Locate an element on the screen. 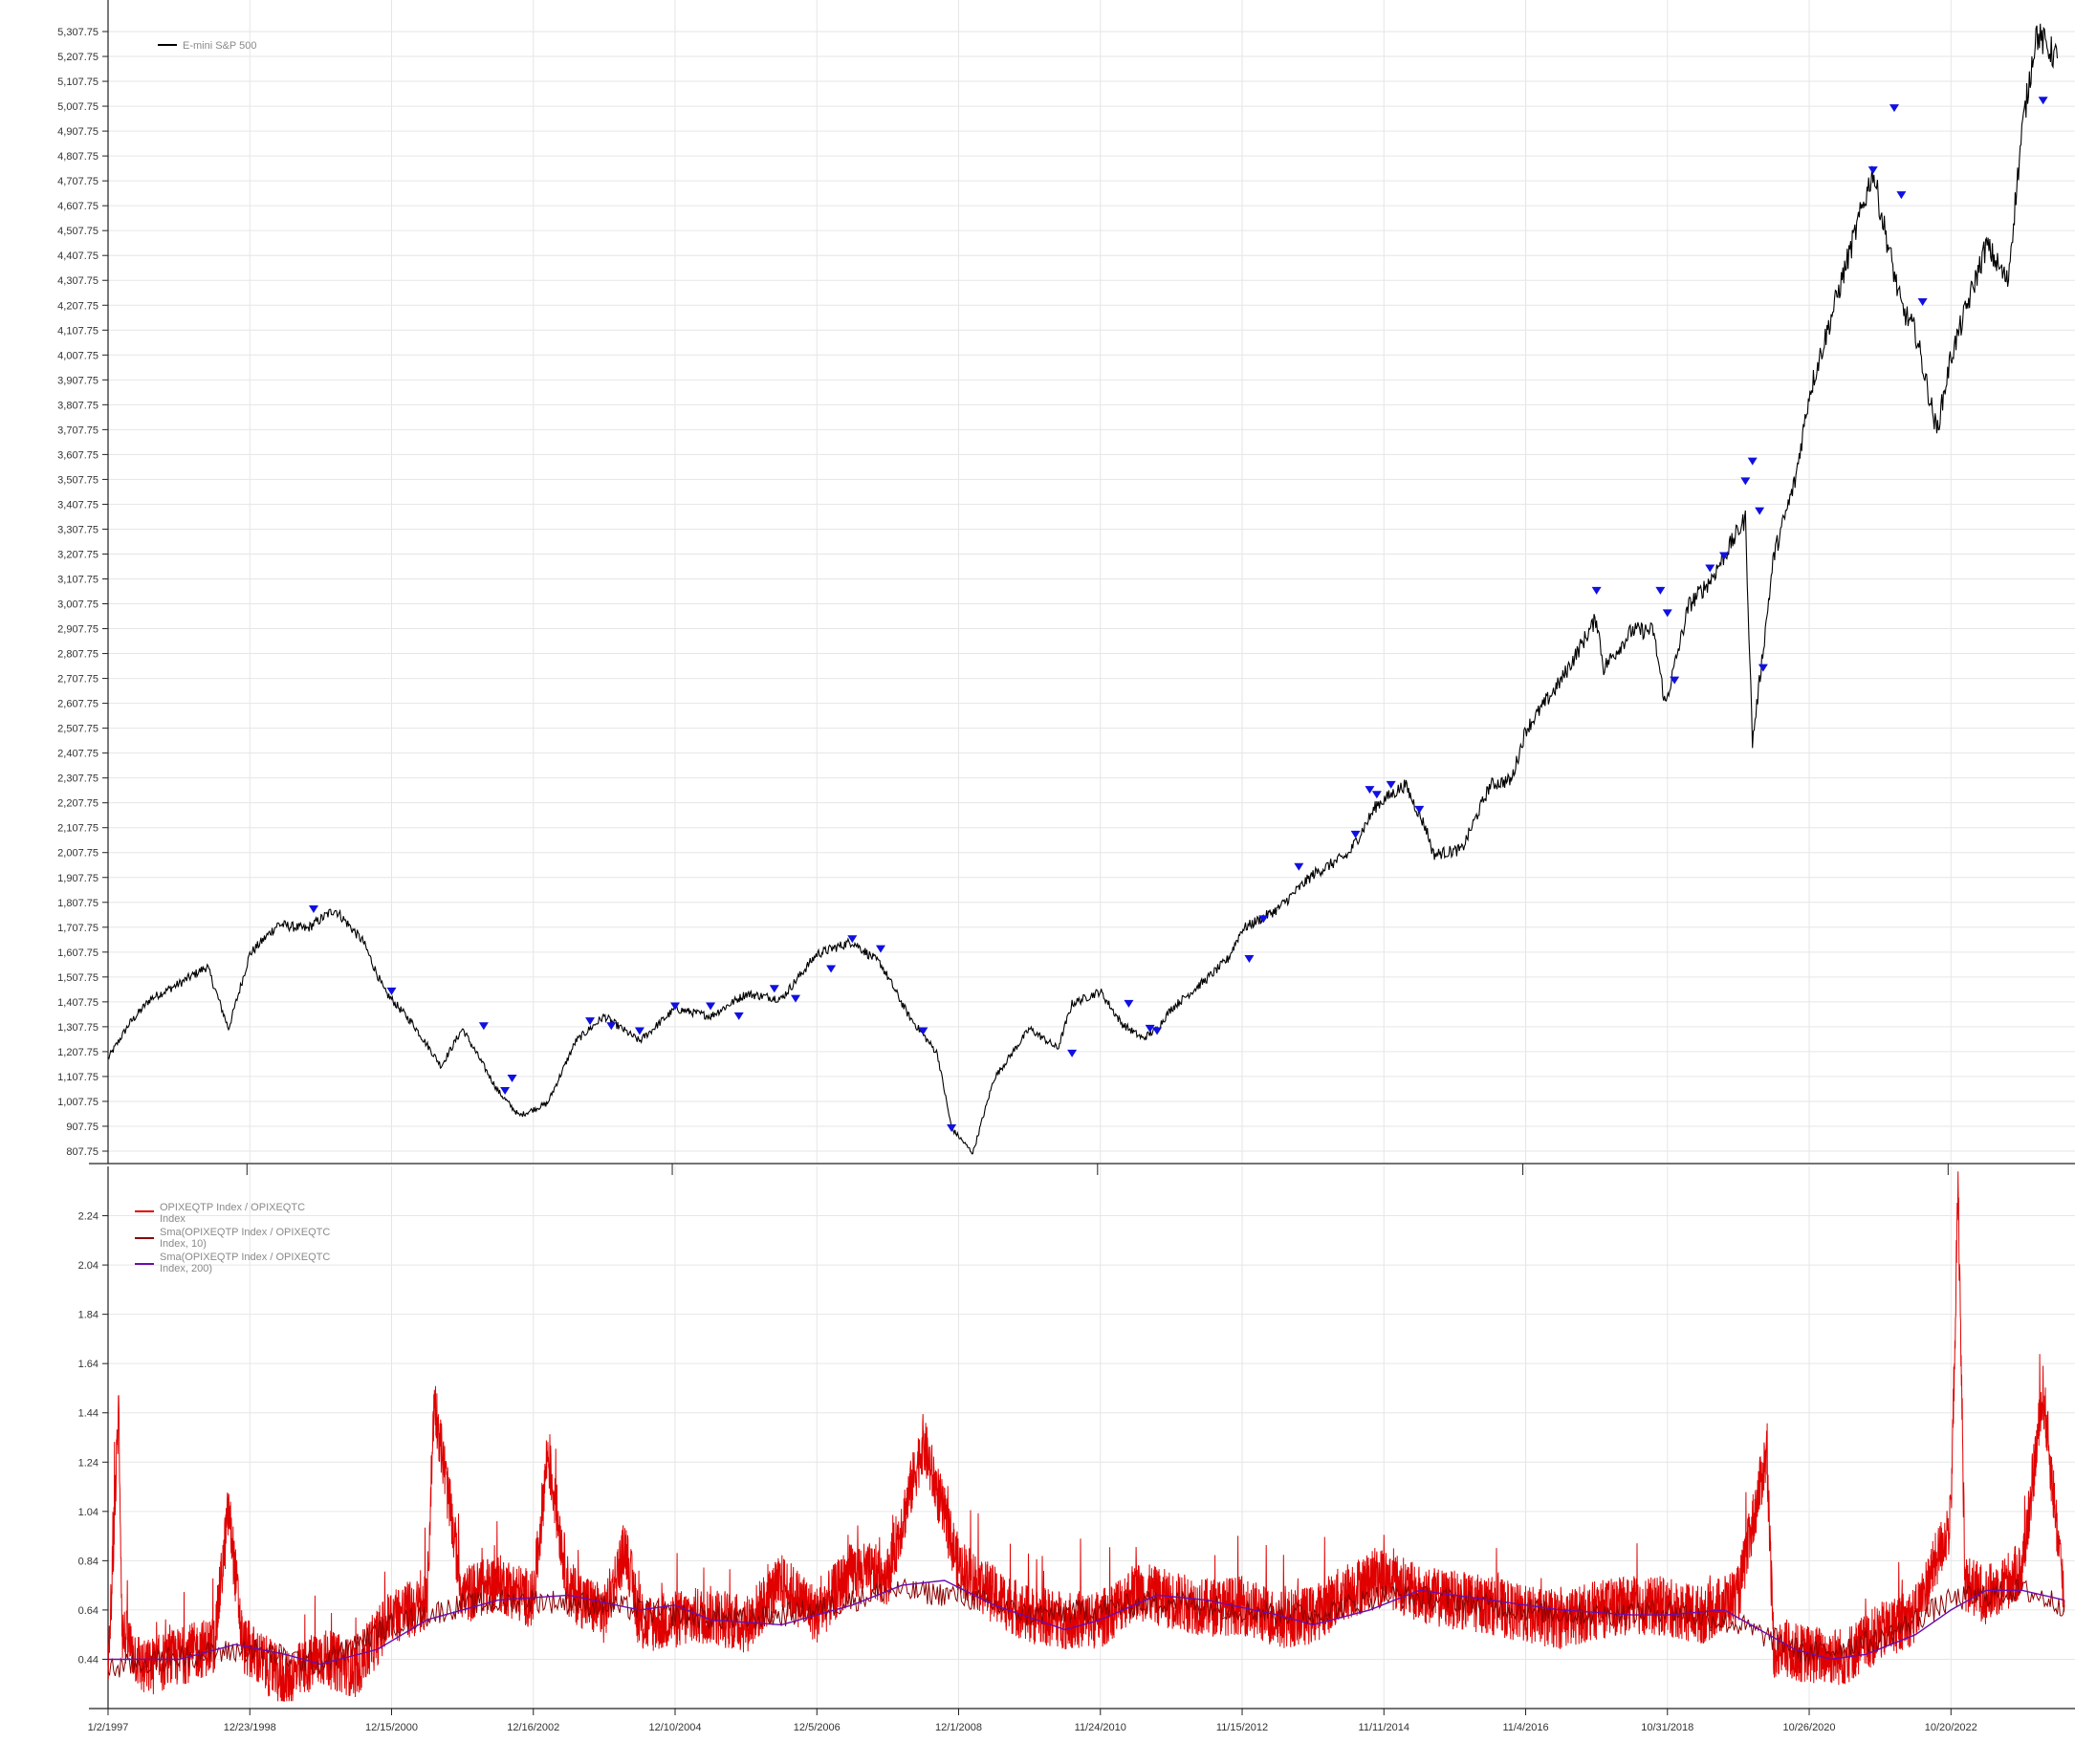 This screenshot has height=1764, width=2075. top-ytick-label-6: 4,707.75 is located at coordinates (78, 181).